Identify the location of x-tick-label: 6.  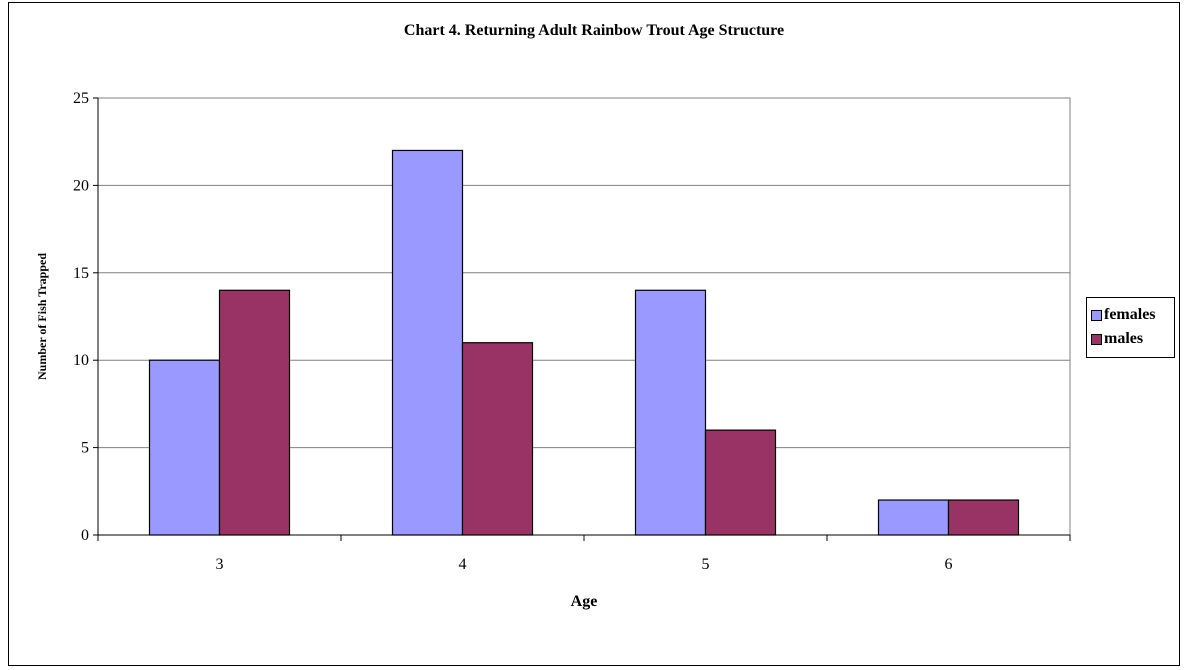
(949, 564).